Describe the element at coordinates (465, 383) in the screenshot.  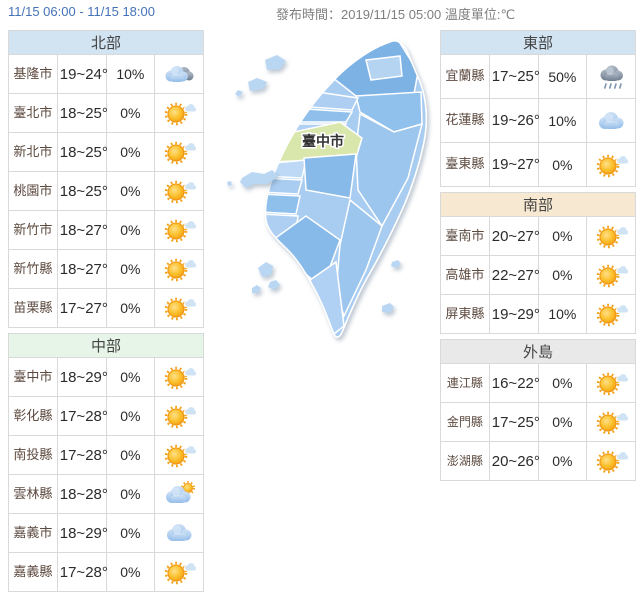
I see `city-name: 連江縣` at that location.